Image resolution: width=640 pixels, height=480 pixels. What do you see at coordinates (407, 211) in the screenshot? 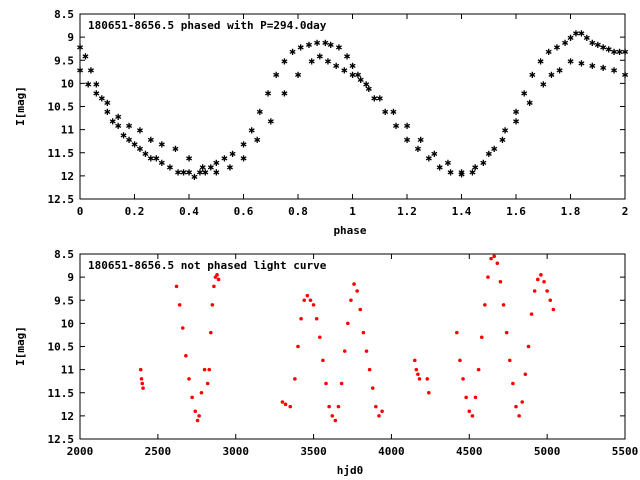
I see `x-tick-label: 1.2` at bounding box center [407, 211].